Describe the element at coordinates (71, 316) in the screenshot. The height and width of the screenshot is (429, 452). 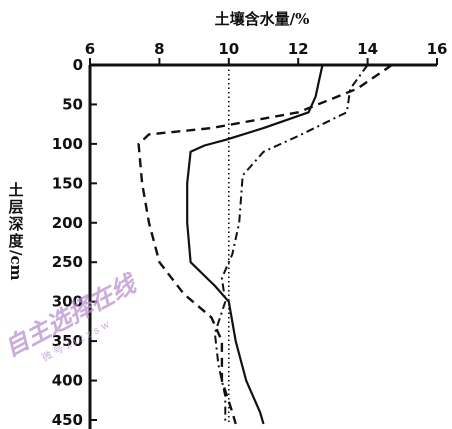
I see `watermark: 自主选择在线 微 号 z i z z s w` at that location.